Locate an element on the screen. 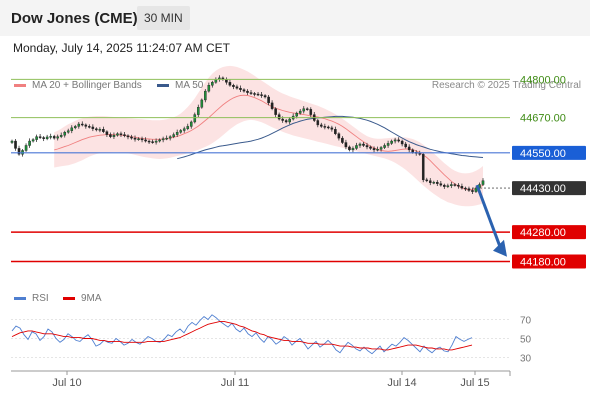  rsi-swatch is located at coordinates (20, 298).